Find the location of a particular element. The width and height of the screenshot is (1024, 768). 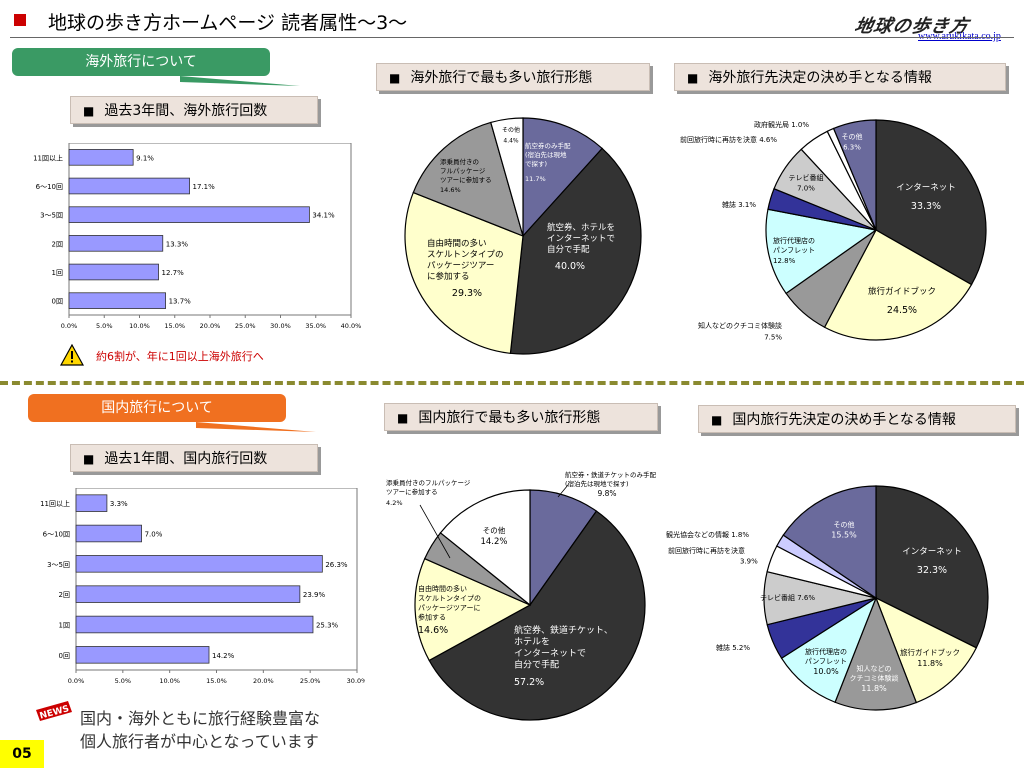

svg-text: テレビ番組 is located at coordinates (806, 177).